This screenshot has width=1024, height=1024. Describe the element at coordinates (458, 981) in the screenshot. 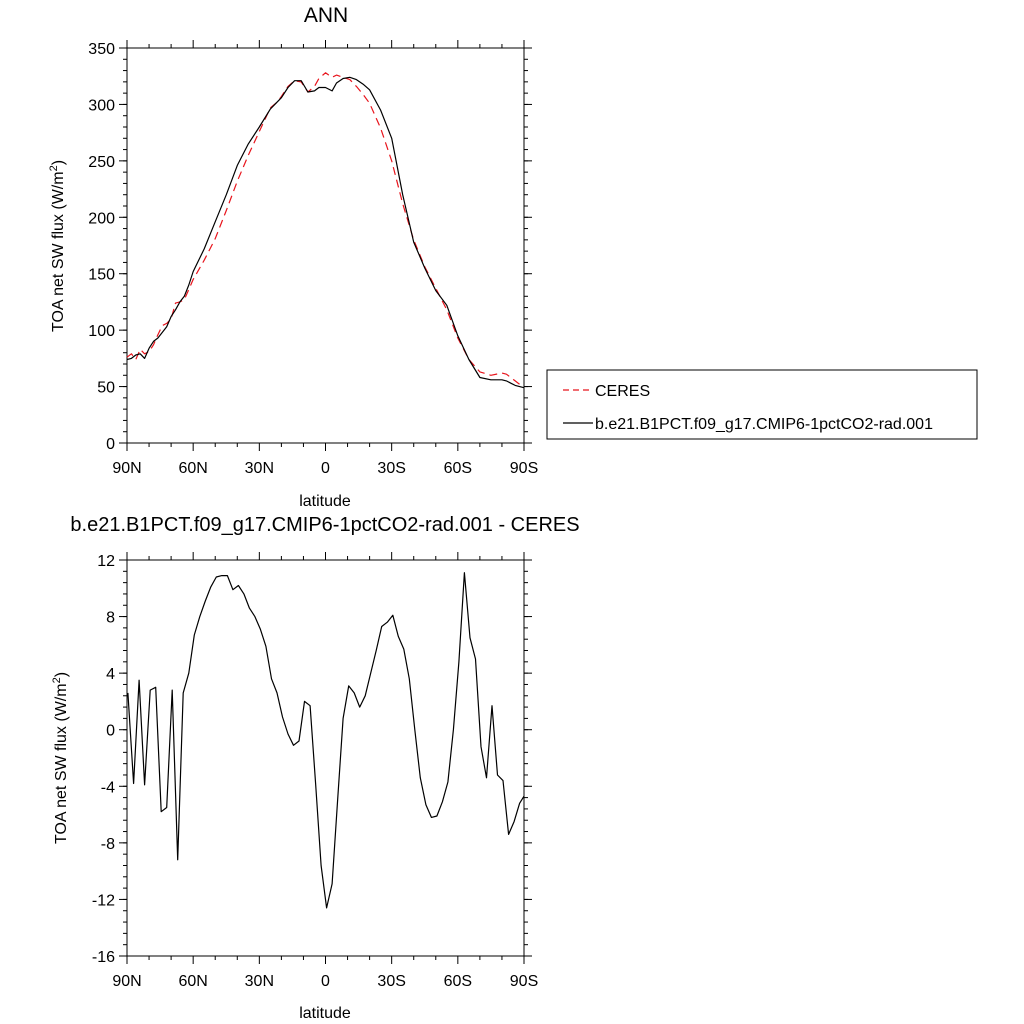

I see `bottom-xtick-label: 60S` at that location.